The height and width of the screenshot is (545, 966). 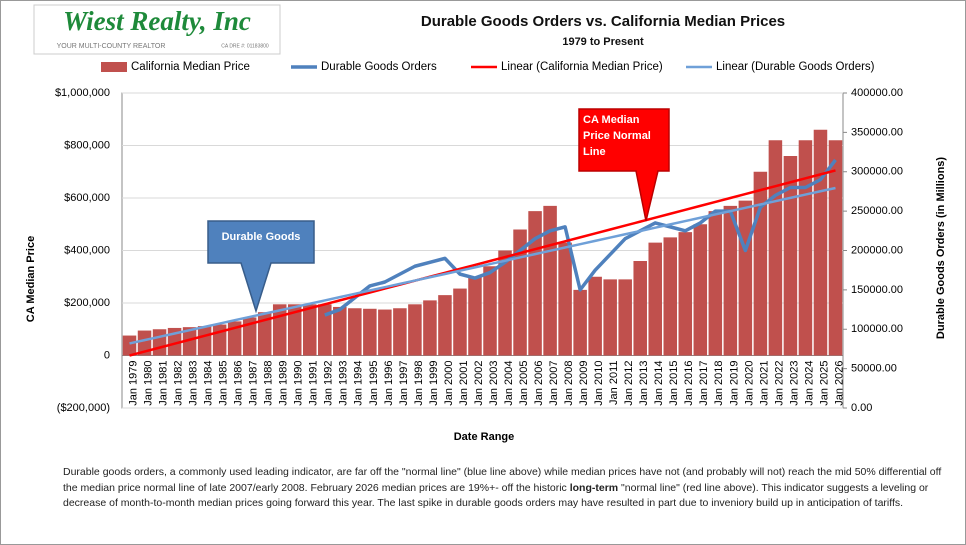 What do you see at coordinates (284, 383) in the screenshot?
I see `x-tick-label: Jan 1989` at bounding box center [284, 383].